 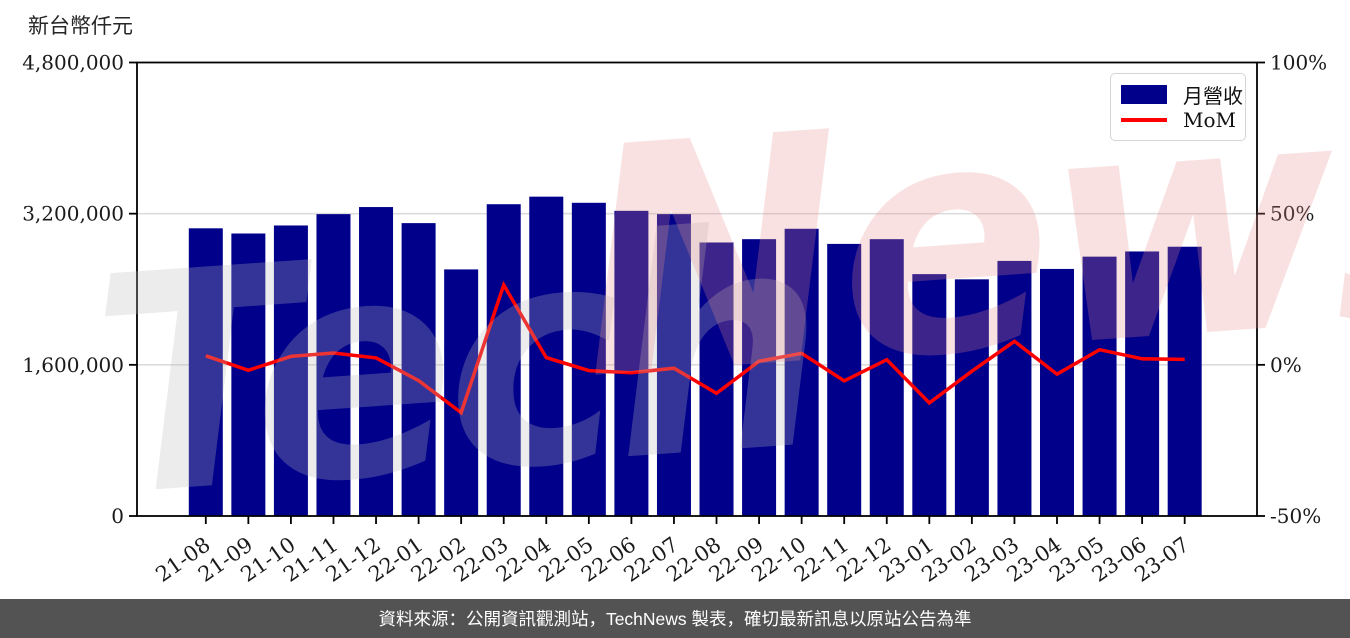 I want to click on legend-bar-label: 月營收, so click(x=1213, y=96).